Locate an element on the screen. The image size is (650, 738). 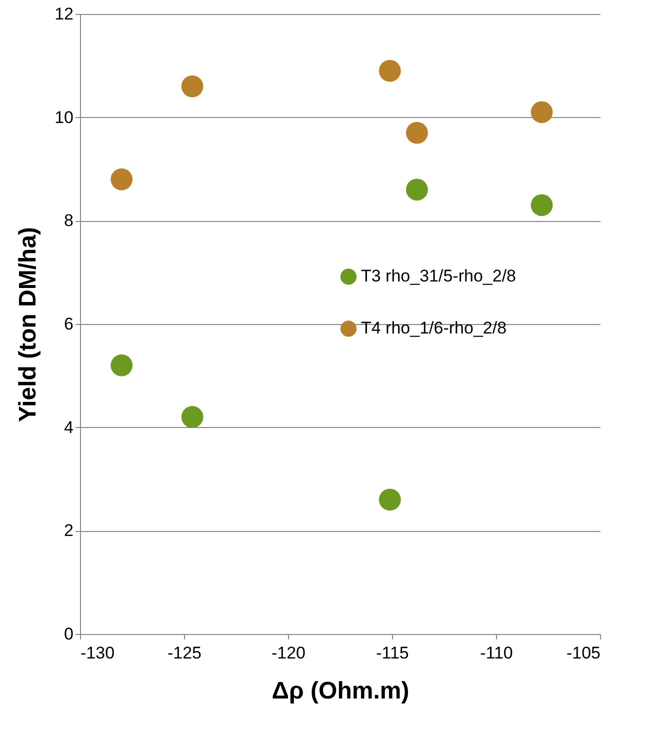
x-tick-label: -105 is located at coordinates (583, 653).